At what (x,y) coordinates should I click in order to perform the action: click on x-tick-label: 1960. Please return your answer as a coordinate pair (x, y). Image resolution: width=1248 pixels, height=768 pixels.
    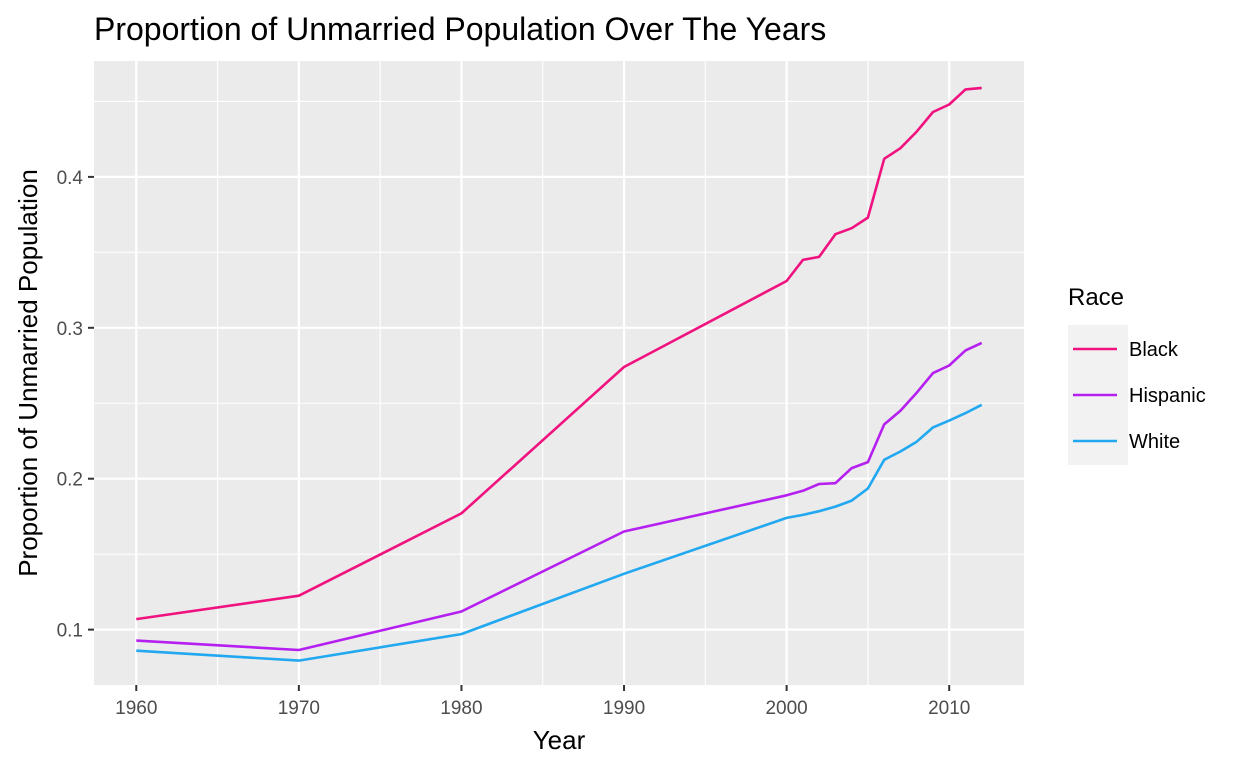
    Looking at the image, I should click on (136, 708).